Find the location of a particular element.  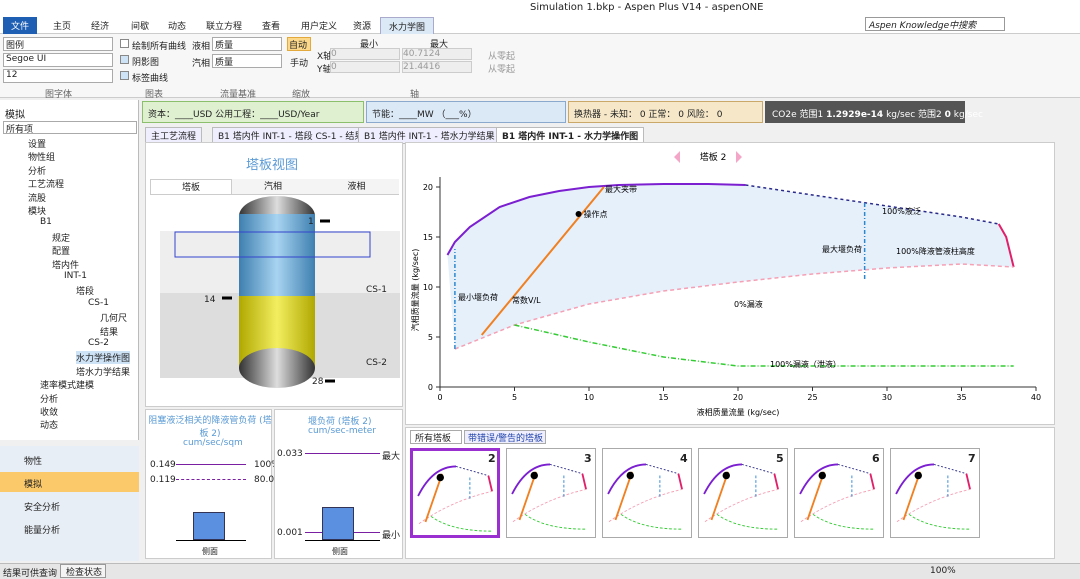

tree-item: 流股 is located at coordinates (37, 198).